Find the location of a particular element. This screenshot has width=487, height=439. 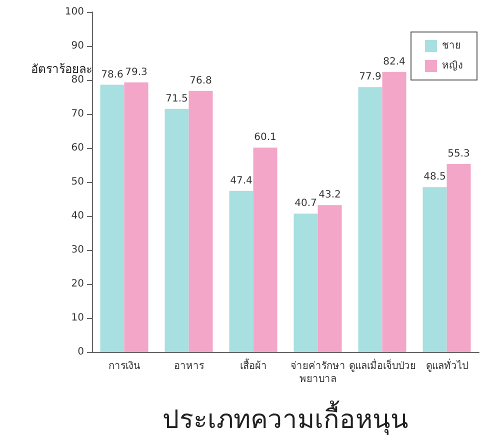

legend-label: หญิง is located at coordinates (452, 66).